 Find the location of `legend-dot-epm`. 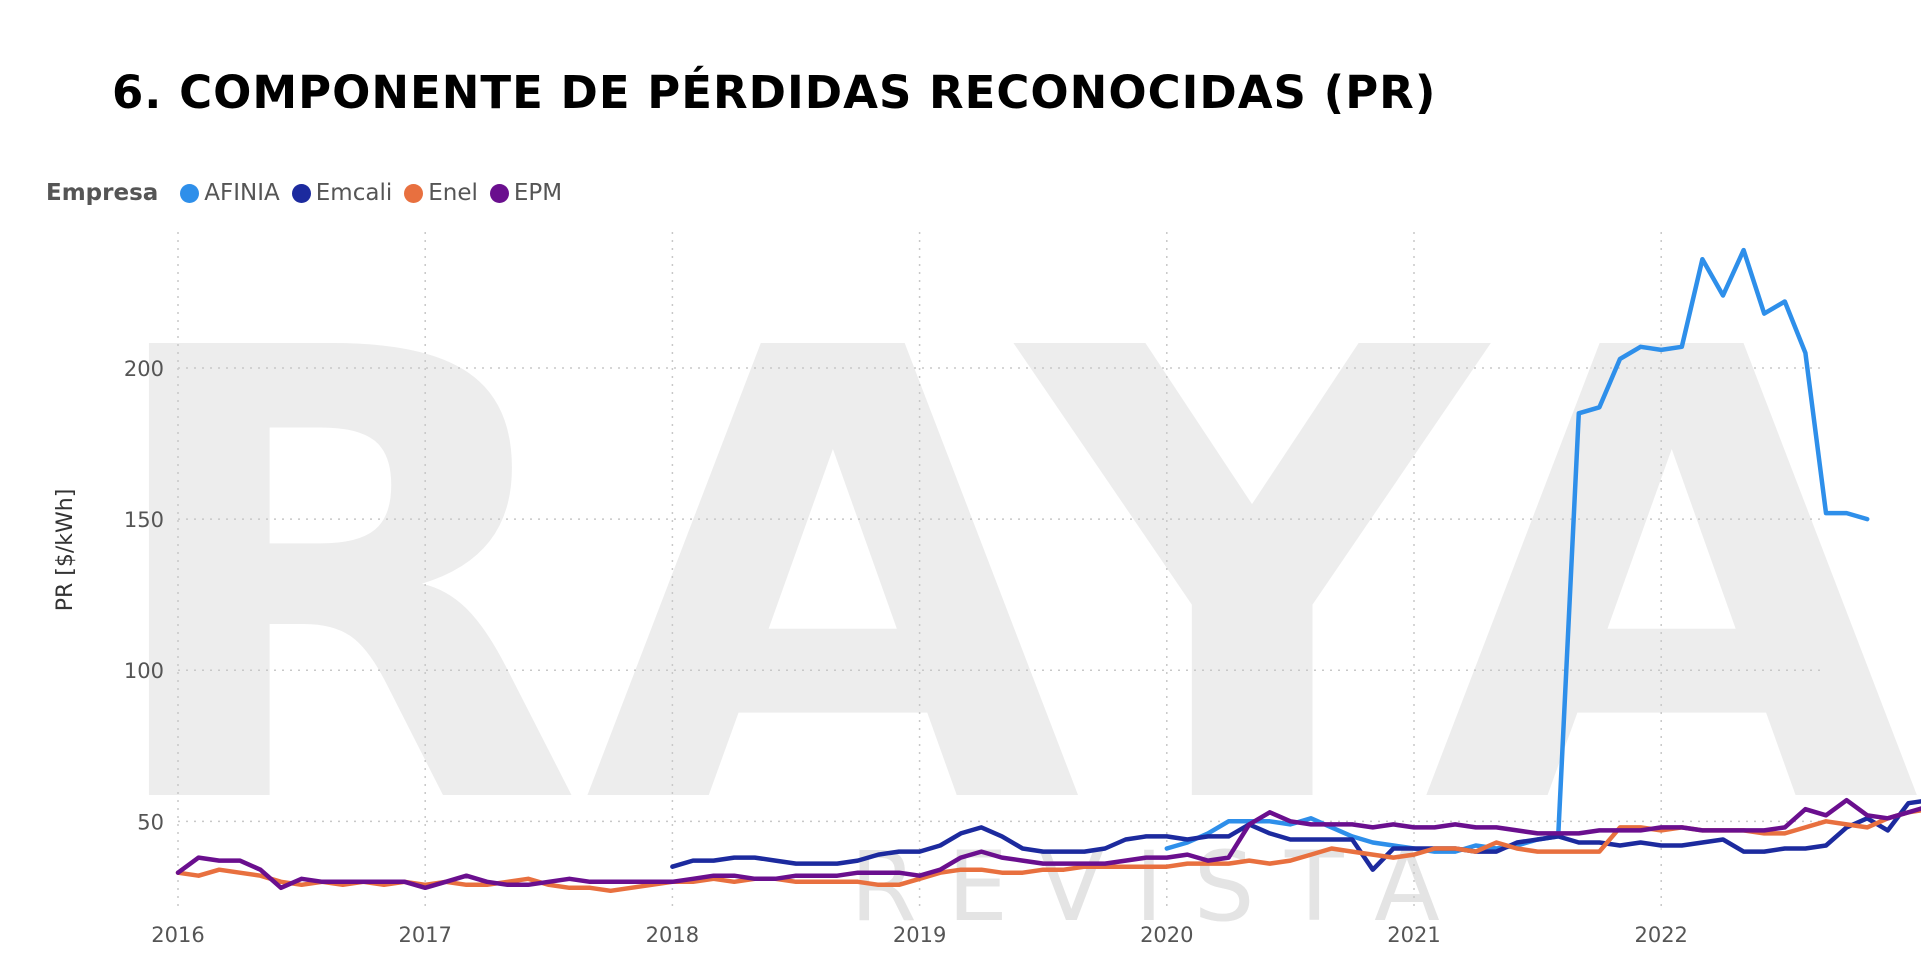

legend-dot-epm is located at coordinates (499, 193).